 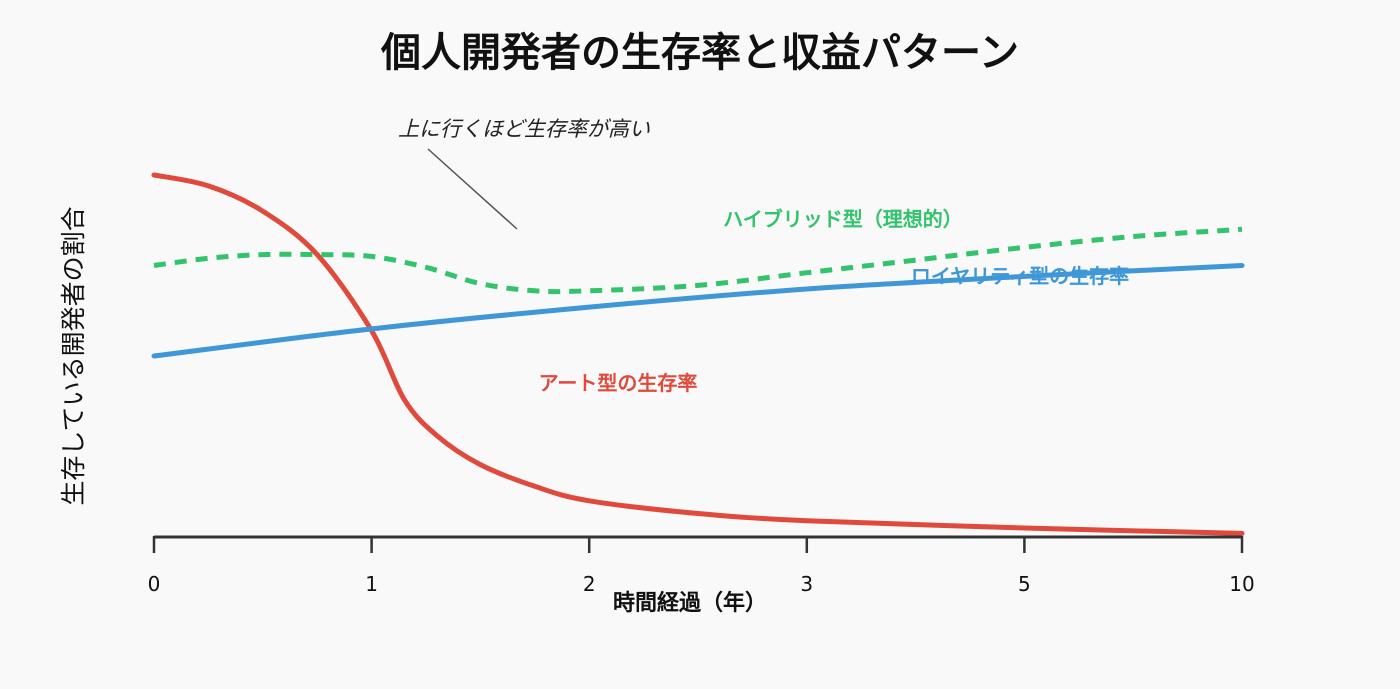 What do you see at coordinates (618, 383) in the screenshot?
I see `art-series-label: アート型の生存率` at bounding box center [618, 383].